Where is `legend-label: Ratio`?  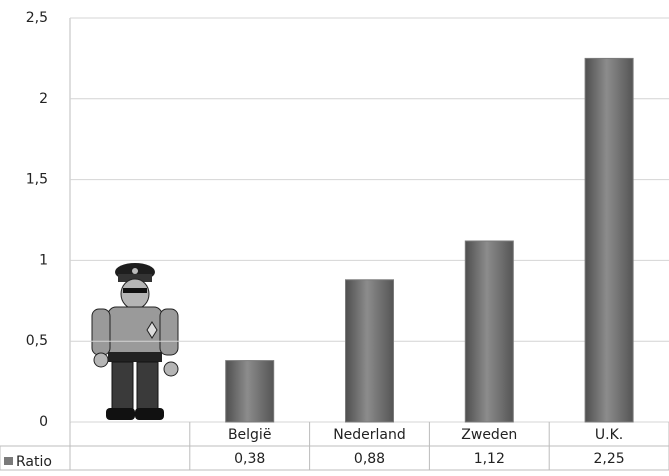
legend-label: Ratio is located at coordinates (34, 462).